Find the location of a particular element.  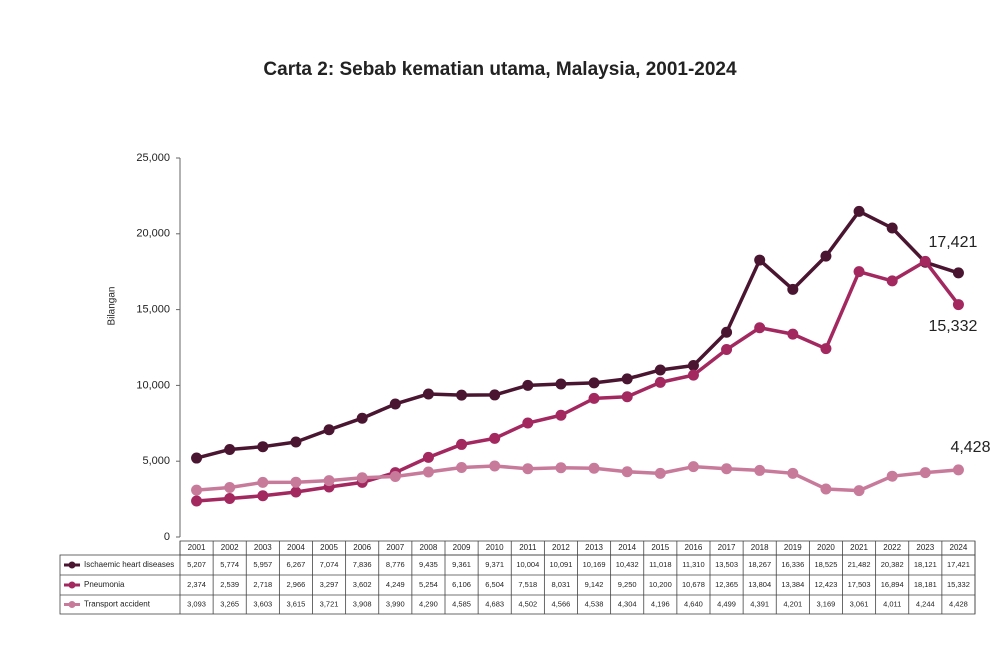

x-tick-label: 2004 is located at coordinates (296, 547).